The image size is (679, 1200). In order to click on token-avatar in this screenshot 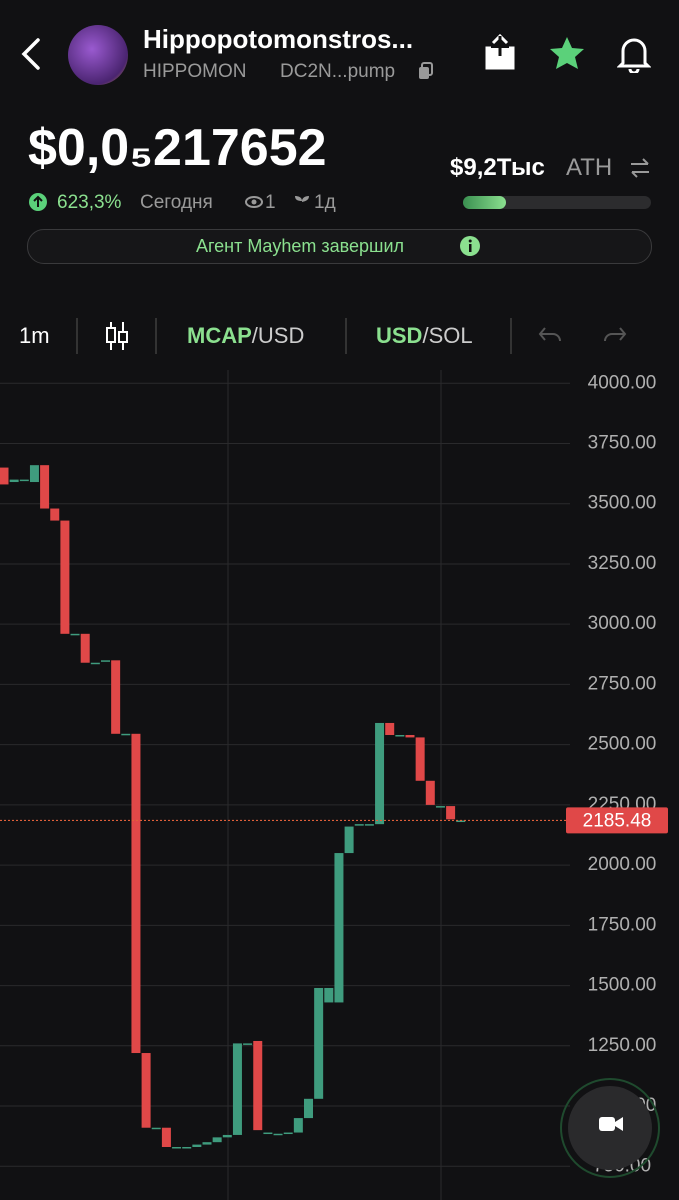, I will do `click(98, 55)`.